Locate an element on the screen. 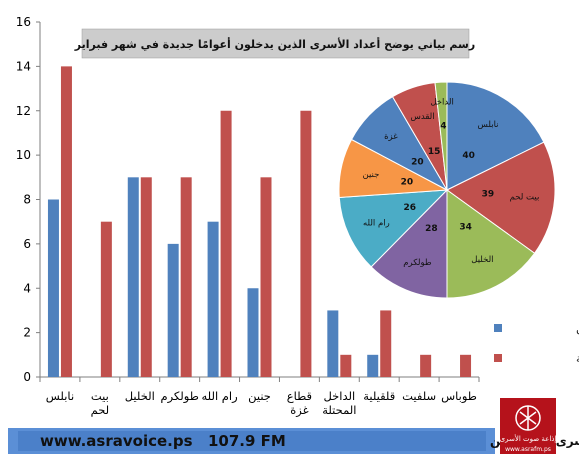 The image size is (579, 462). station-logo-mark is located at coordinates (528, 418).